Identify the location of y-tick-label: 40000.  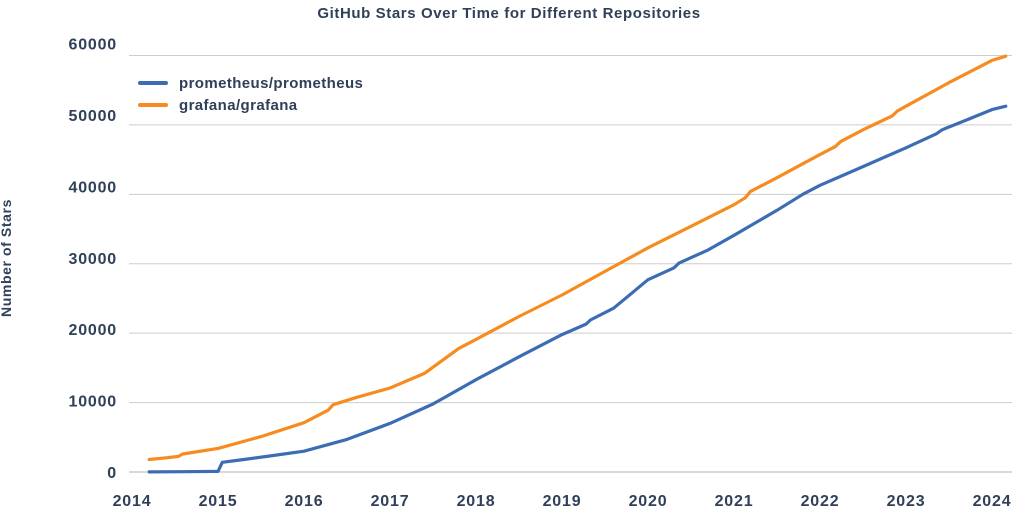
(93, 187).